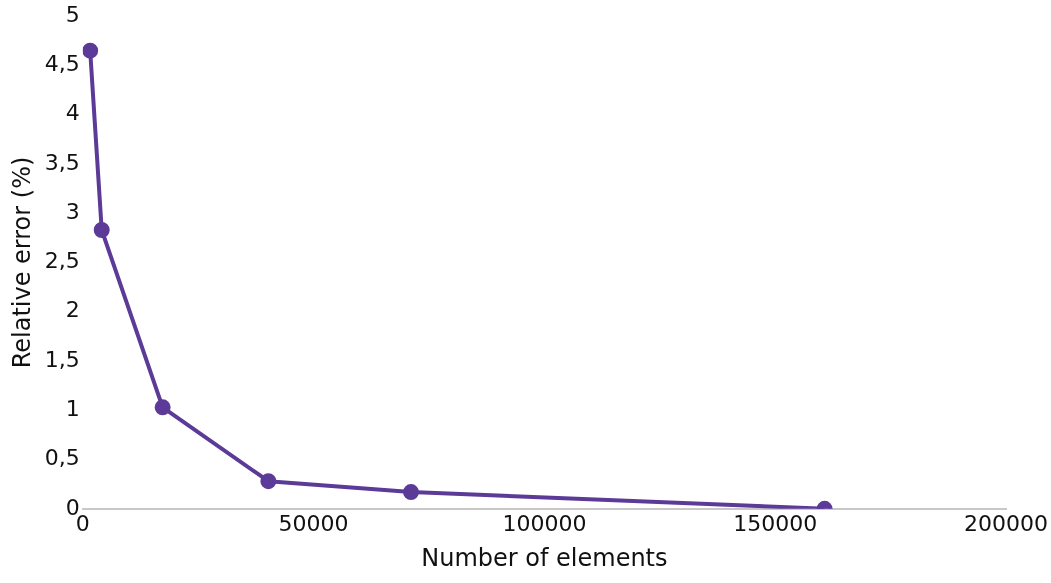  I want to click on x-axis-title: Number of elements, so click(544, 557).